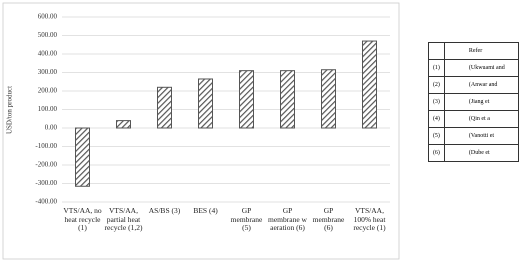 This screenshot has width=519, height=263. Describe the element at coordinates (481, 102) in the screenshot. I see `table-cell: (Jiang et` at that location.